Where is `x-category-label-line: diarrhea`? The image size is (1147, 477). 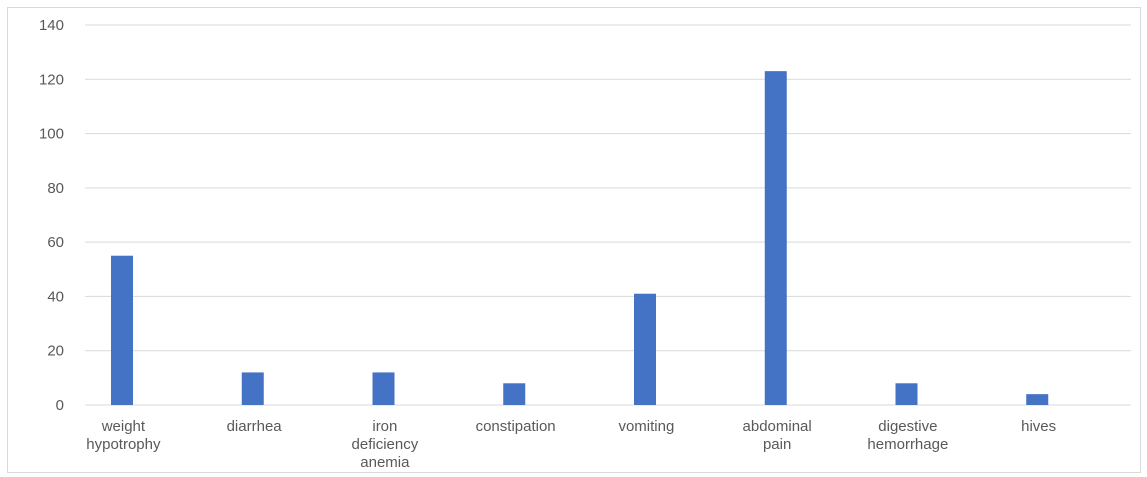
x-category-label-line: diarrhea is located at coordinates (255, 426).